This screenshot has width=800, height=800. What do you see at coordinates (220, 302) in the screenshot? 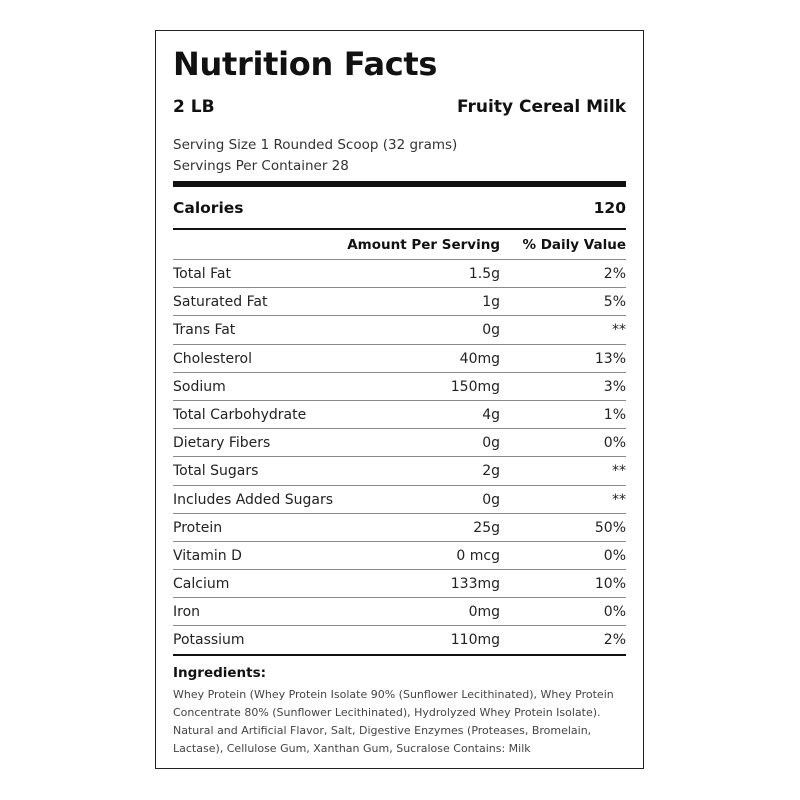
I see `nutrient-name: Saturated Fat` at bounding box center [220, 302].